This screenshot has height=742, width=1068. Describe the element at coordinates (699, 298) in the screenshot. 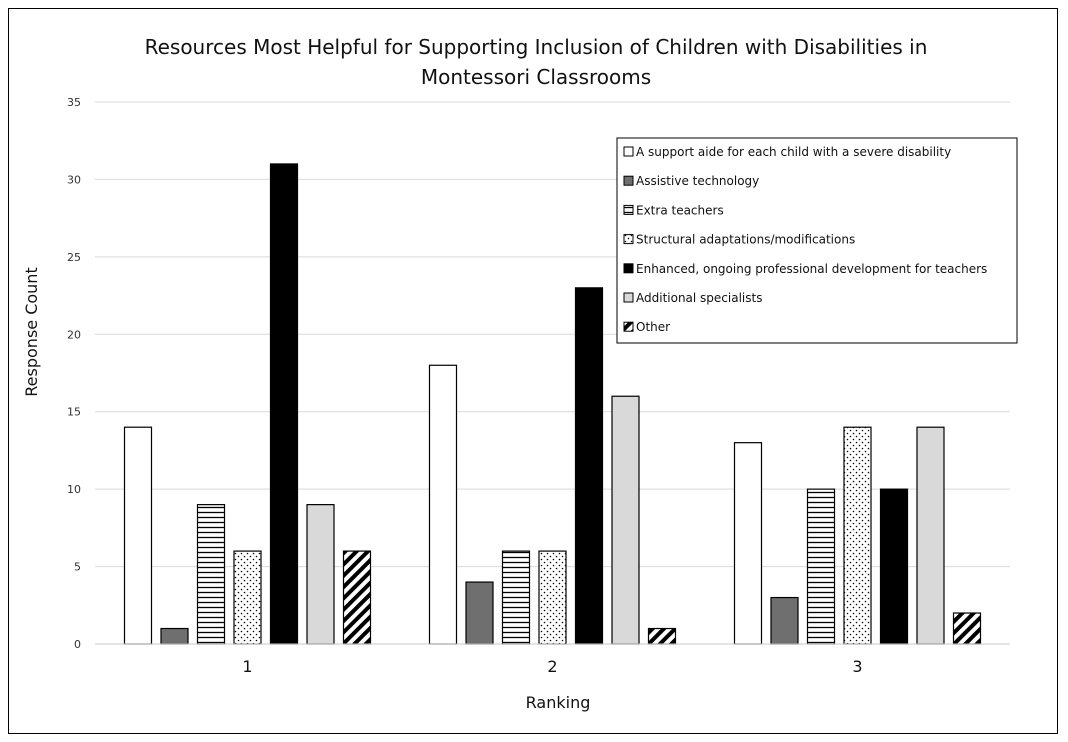

I see `legend-label: Additional specialists` at that location.